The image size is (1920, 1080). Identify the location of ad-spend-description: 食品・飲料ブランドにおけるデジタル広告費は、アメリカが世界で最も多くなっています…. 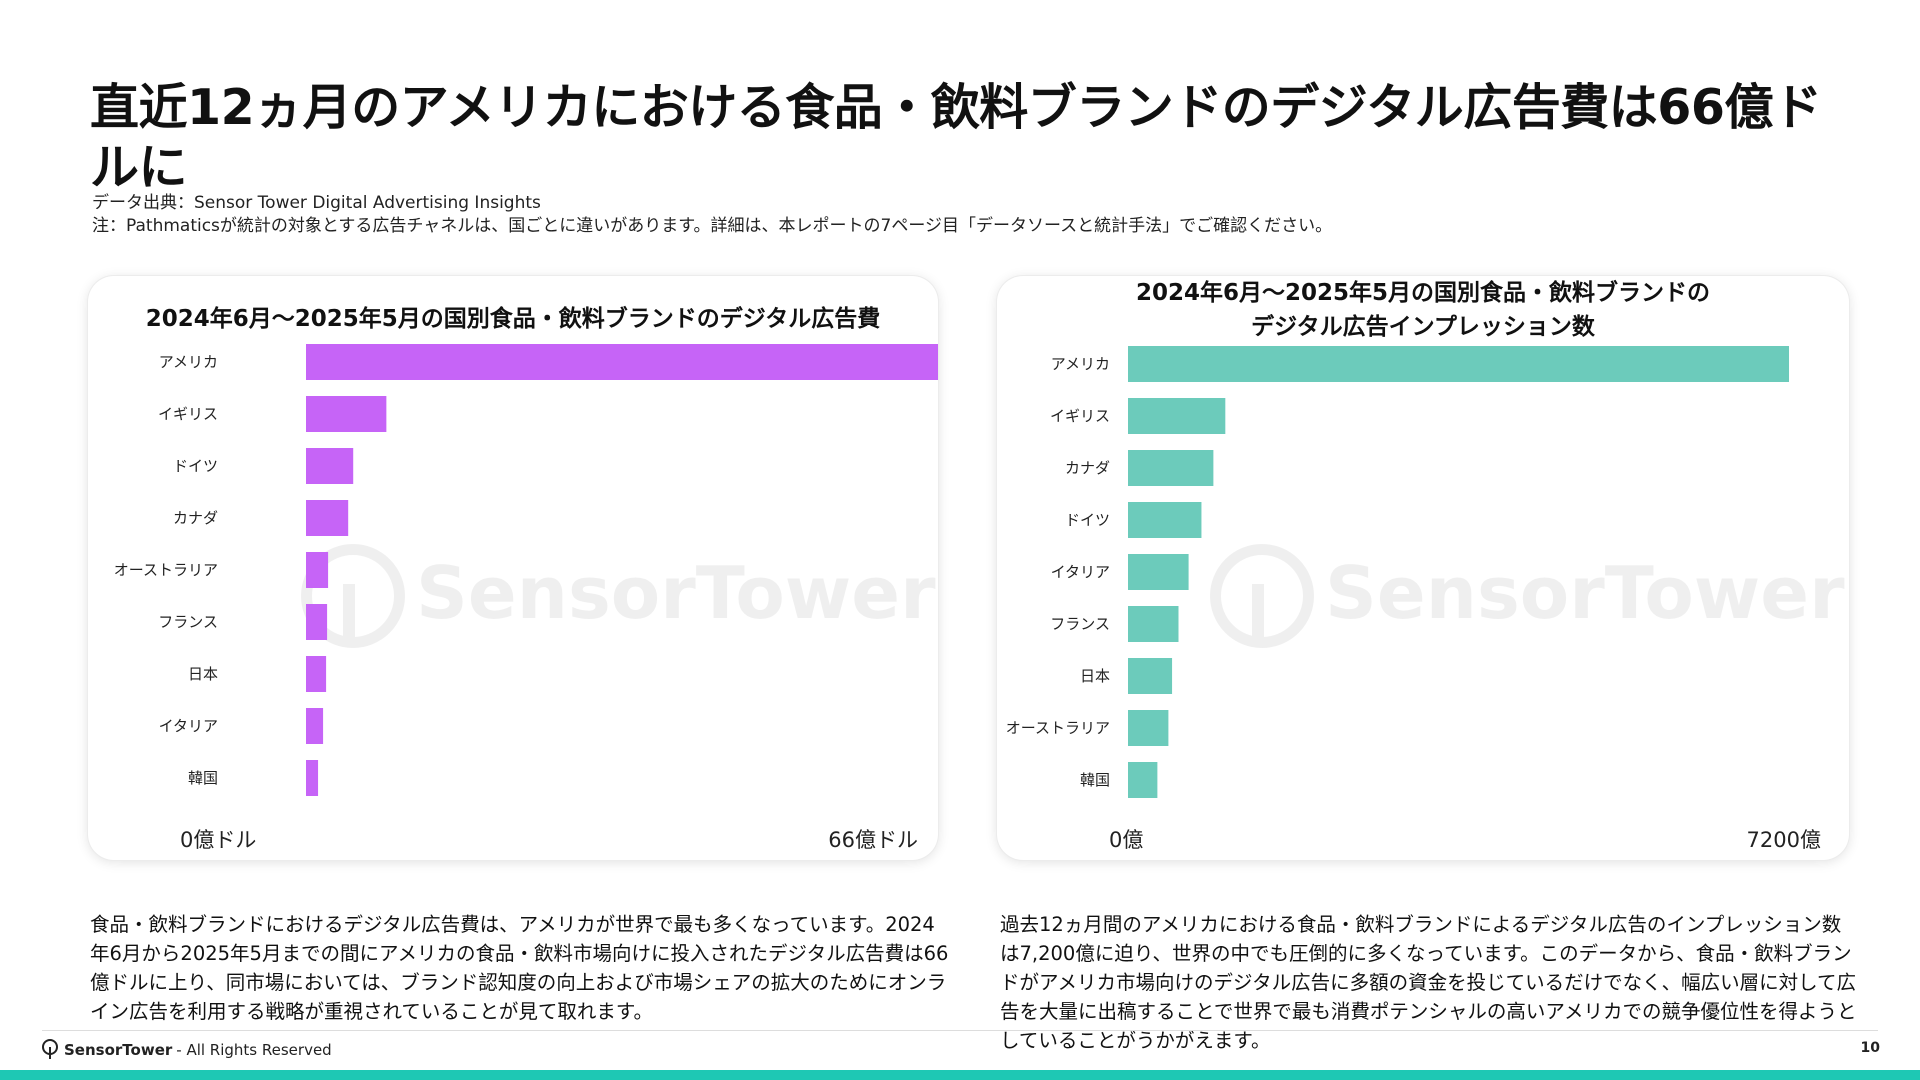
(519, 967).